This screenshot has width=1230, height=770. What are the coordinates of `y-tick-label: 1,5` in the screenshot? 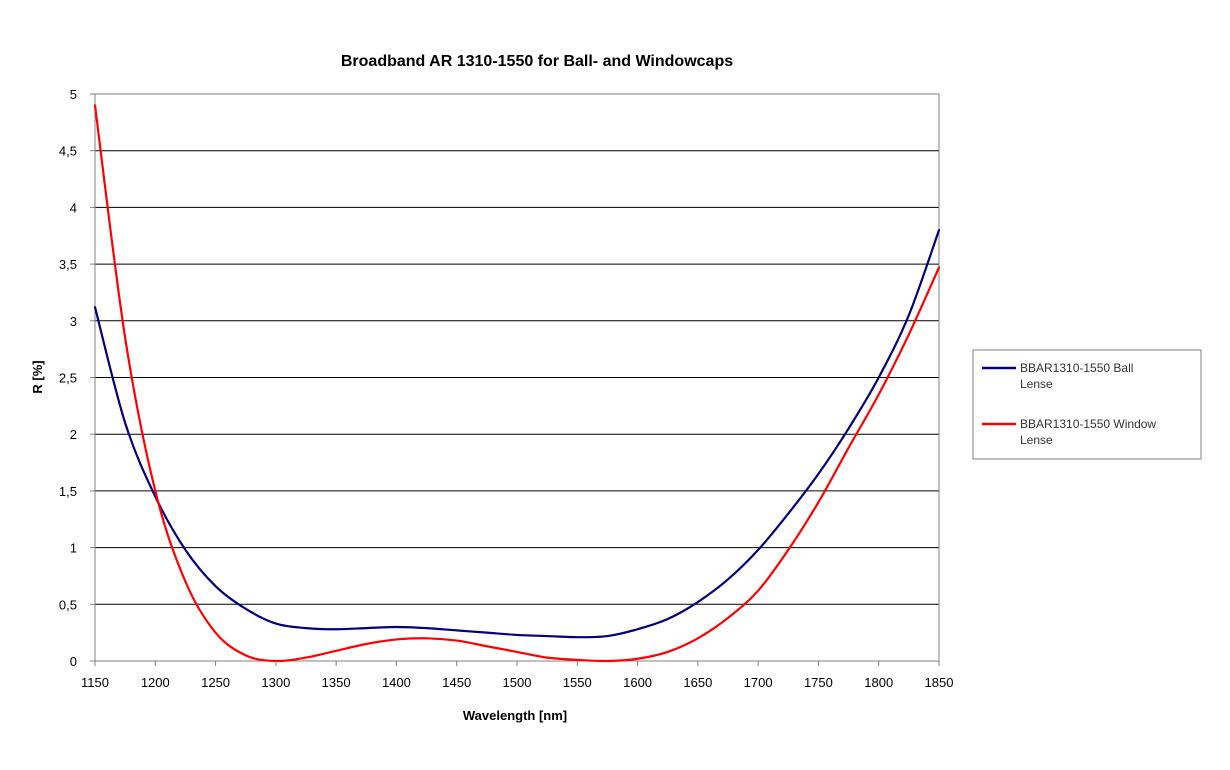 It's located at (68, 491).